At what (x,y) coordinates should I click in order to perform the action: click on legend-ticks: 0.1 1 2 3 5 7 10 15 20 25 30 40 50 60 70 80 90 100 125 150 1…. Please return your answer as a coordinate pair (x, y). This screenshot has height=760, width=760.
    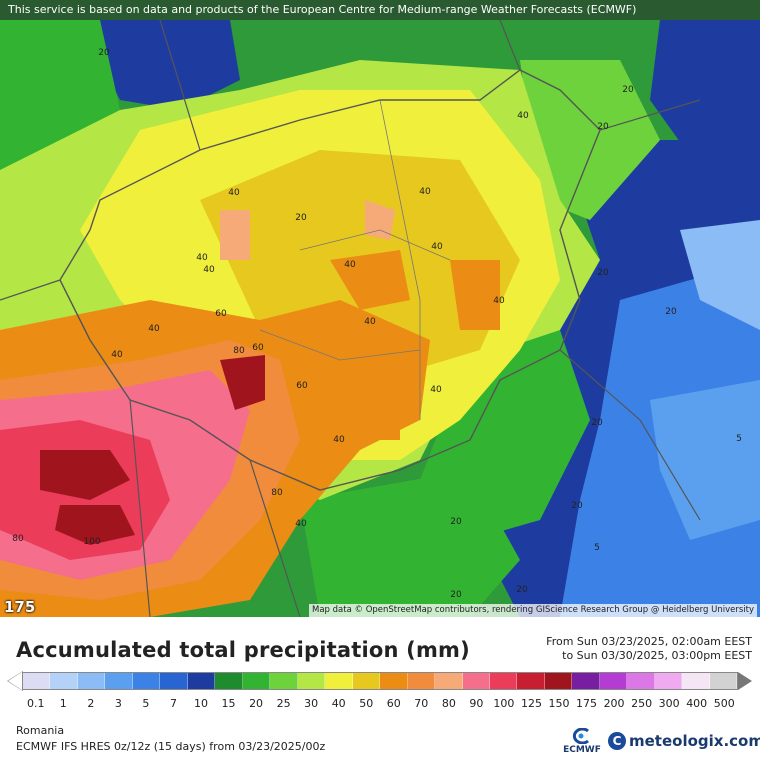
    Looking at the image, I should click on (380, 704).